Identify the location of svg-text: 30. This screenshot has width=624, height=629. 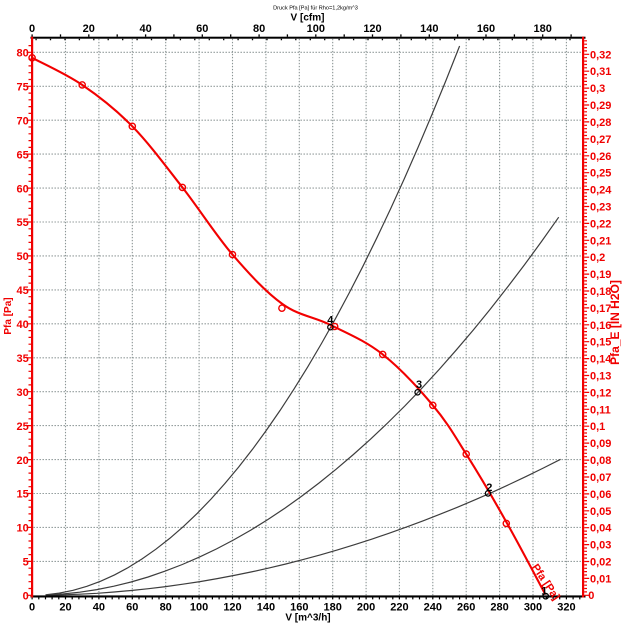
(23, 393).